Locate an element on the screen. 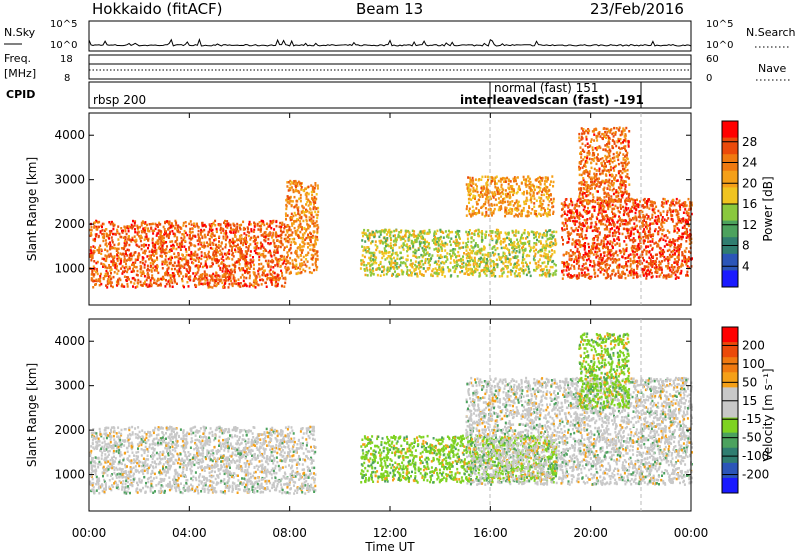 The width and height of the screenshot is (800, 554). nave-label: Nave is located at coordinates (772, 68).